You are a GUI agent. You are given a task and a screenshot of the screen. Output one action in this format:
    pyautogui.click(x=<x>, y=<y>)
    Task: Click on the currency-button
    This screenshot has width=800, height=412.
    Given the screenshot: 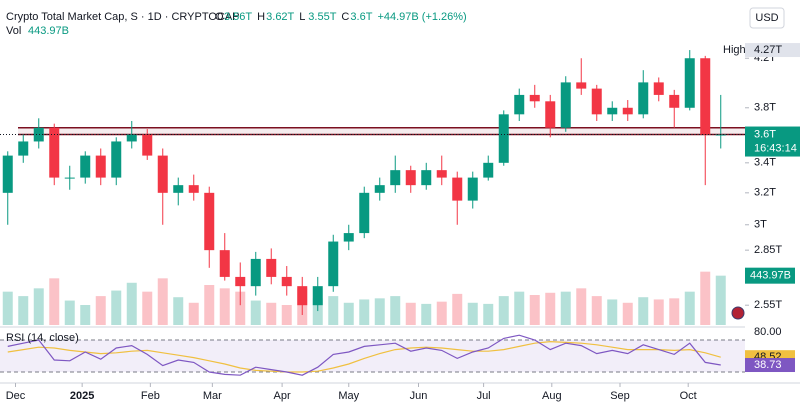 What is the action you would take?
    pyautogui.click(x=767, y=18)
    